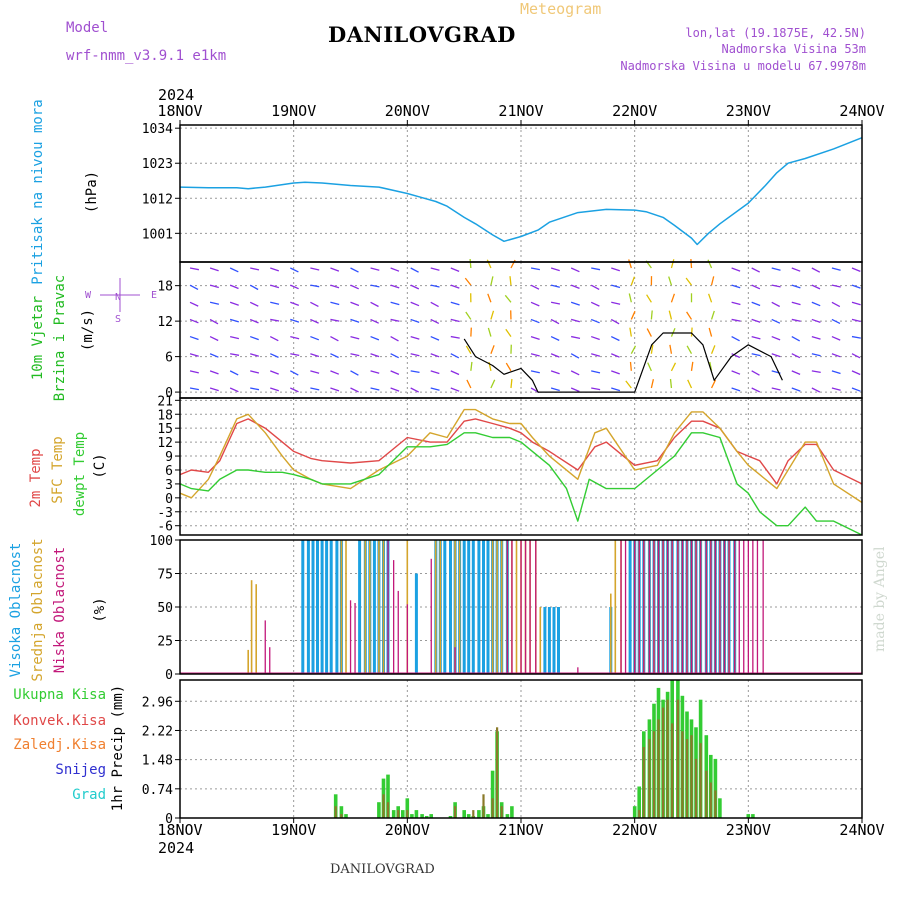  I want to click on pressure-unit: (hPa), so click(92, 192).